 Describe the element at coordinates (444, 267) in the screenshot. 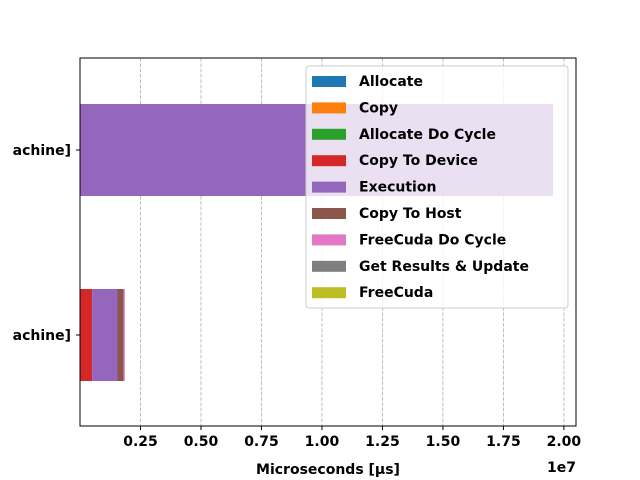

I see `legend-label: Get Results & Update` at that location.